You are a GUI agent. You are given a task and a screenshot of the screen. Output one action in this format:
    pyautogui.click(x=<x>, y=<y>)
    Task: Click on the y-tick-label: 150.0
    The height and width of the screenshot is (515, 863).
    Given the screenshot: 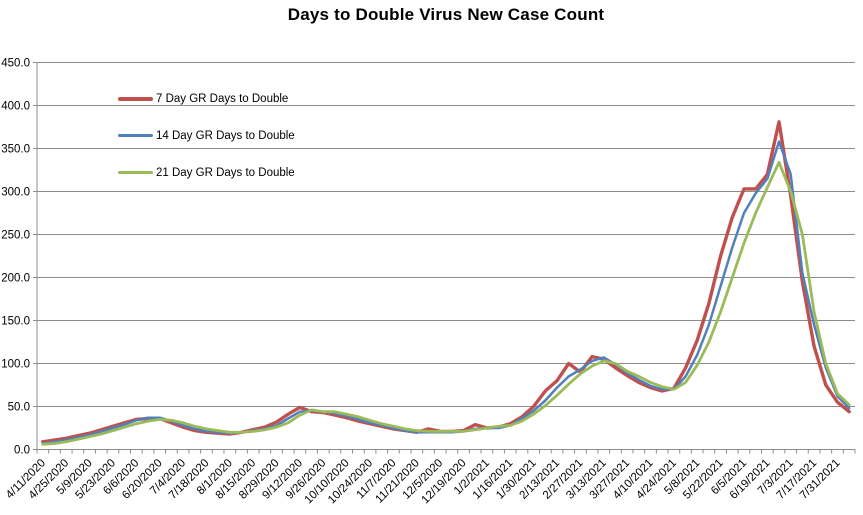 What is the action you would take?
    pyautogui.click(x=15, y=322)
    